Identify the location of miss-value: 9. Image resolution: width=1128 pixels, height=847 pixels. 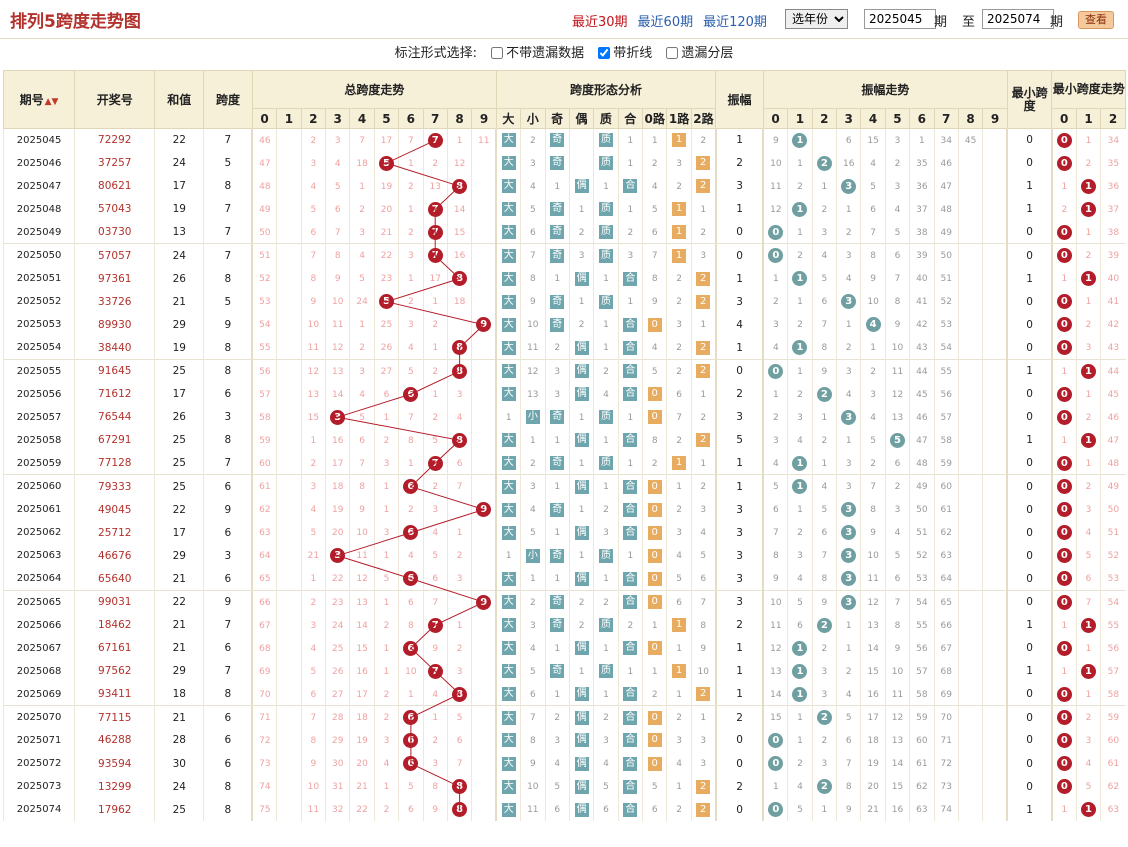
(337, 279).